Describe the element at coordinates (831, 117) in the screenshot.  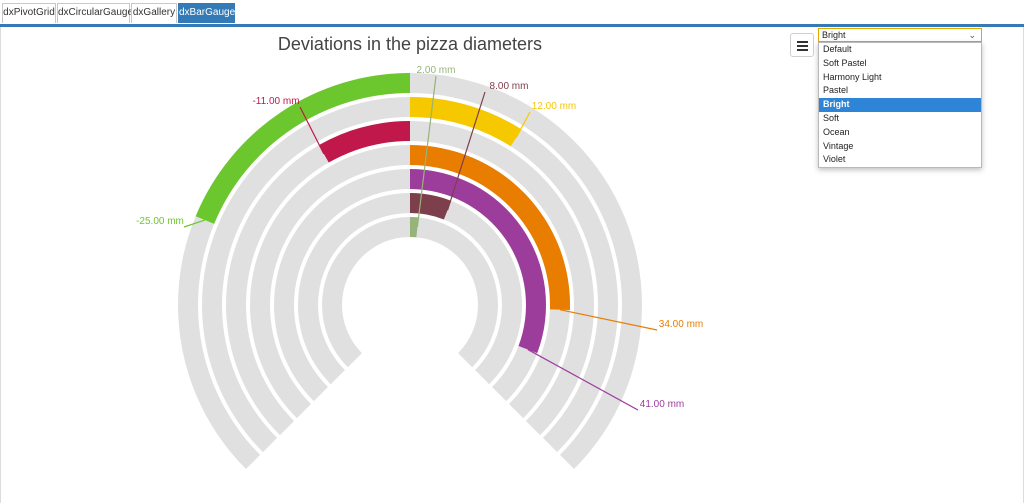
I see `palette-option: Soft` at that location.